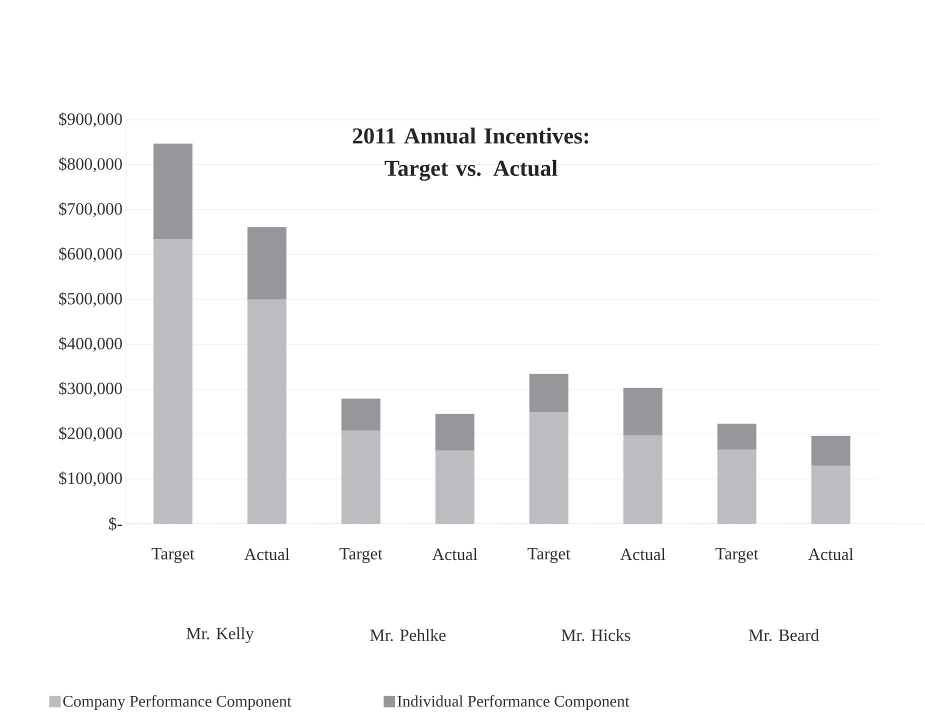  I want to click on text: Mr. Hicks, so click(595, 635).